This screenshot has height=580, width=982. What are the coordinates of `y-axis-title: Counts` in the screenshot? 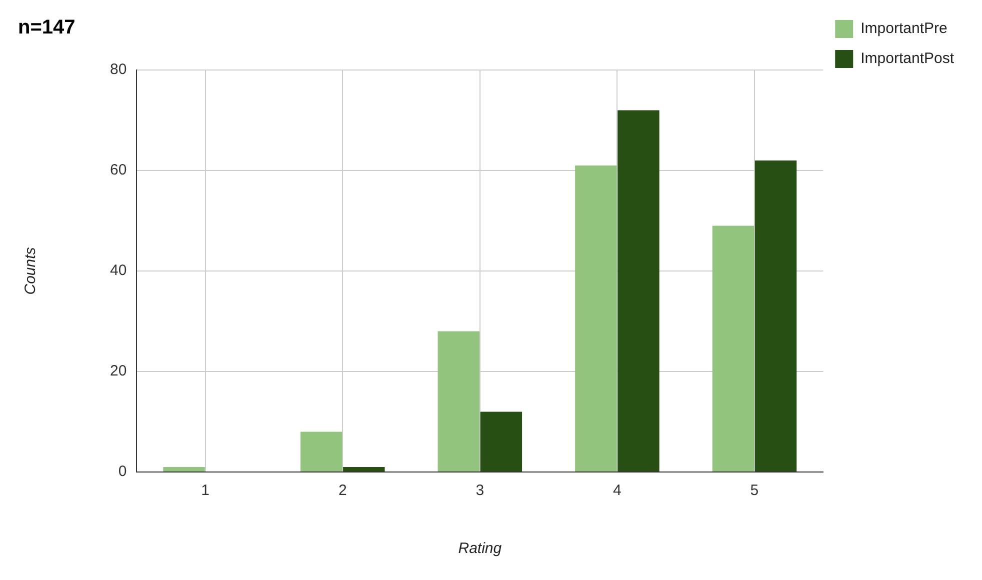 It's located at (31, 270).